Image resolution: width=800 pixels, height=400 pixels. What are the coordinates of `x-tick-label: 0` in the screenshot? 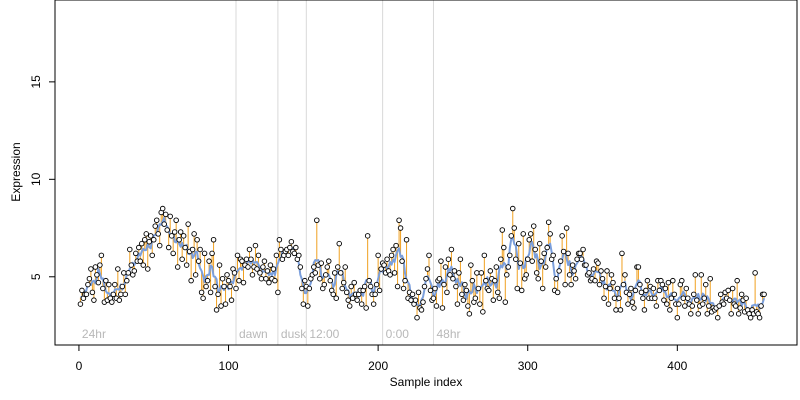 It's located at (79, 366).